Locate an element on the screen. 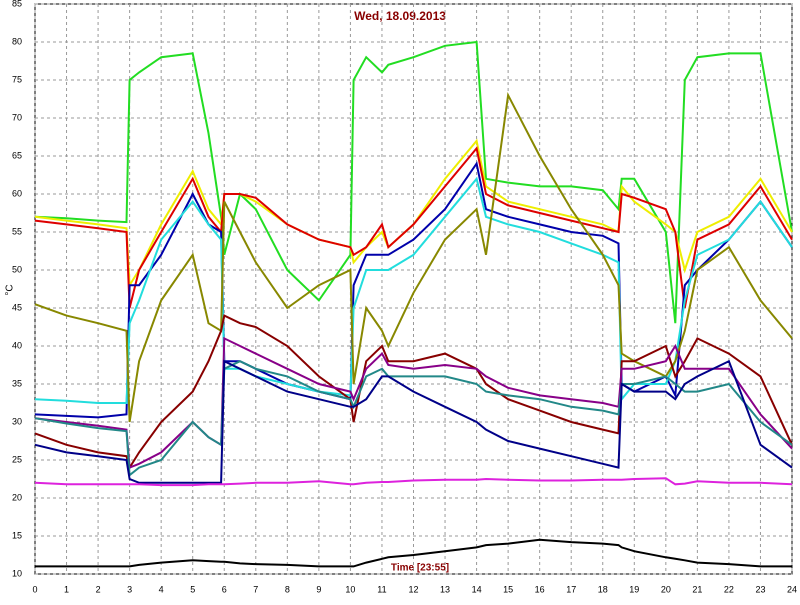 The width and height of the screenshot is (800, 605). y-tick-label: 20 is located at coordinates (17, 497).